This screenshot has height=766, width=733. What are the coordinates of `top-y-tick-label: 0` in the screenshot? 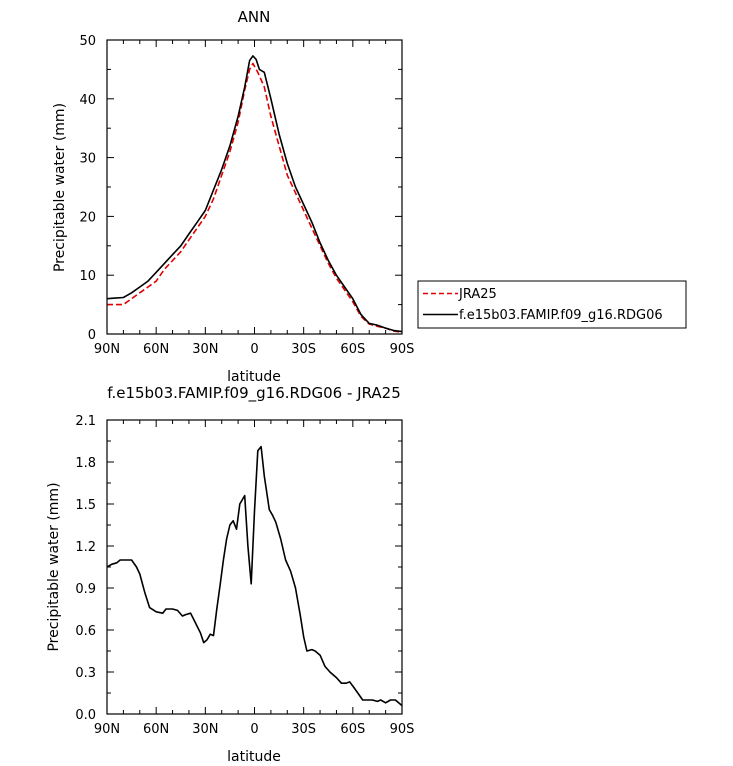 It's located at (92, 335).